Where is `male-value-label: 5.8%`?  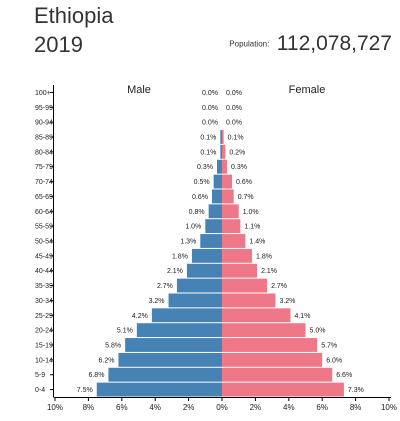 male-value-label: 5.8% is located at coordinates (113, 346).